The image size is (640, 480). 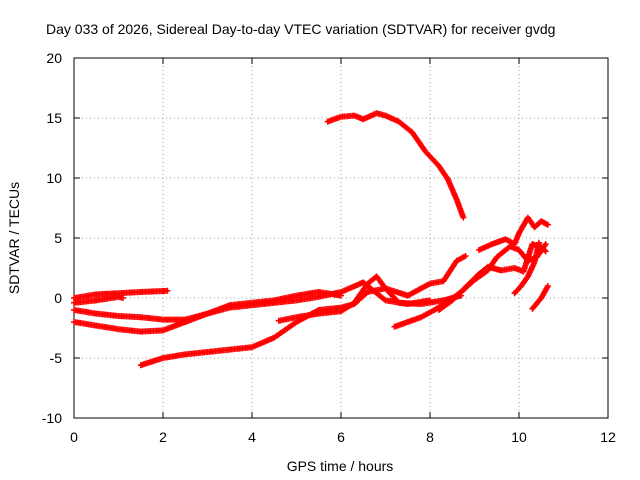 What do you see at coordinates (340, 466) in the screenshot?
I see `x-axis-label: GPS time / hours` at bounding box center [340, 466].